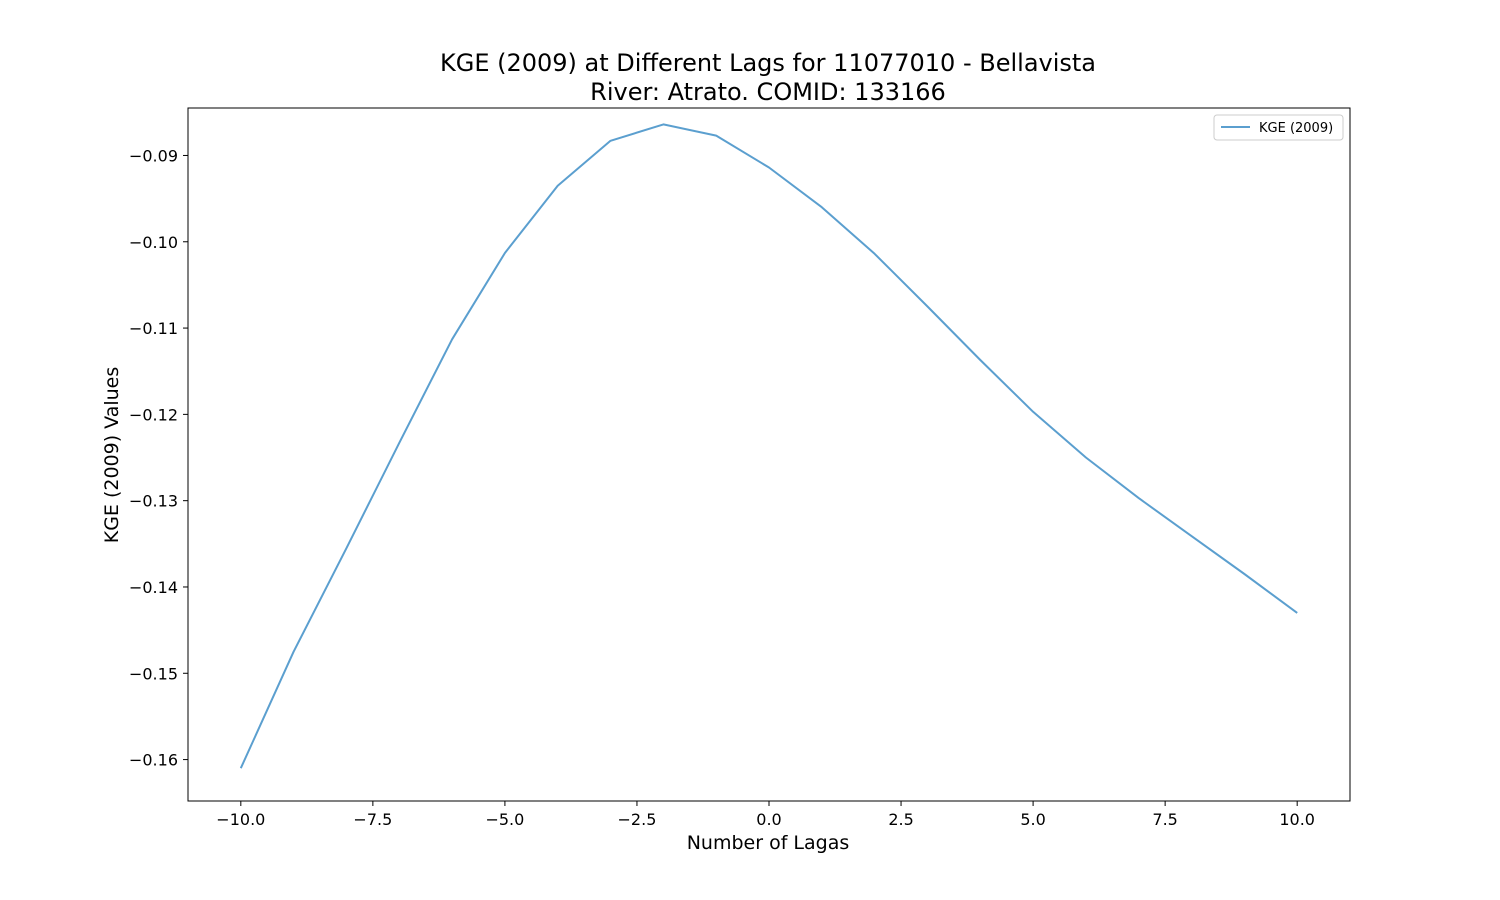 This screenshot has width=1500, height=900. I want to click on x-tick-label: 0.0, so click(768, 819).